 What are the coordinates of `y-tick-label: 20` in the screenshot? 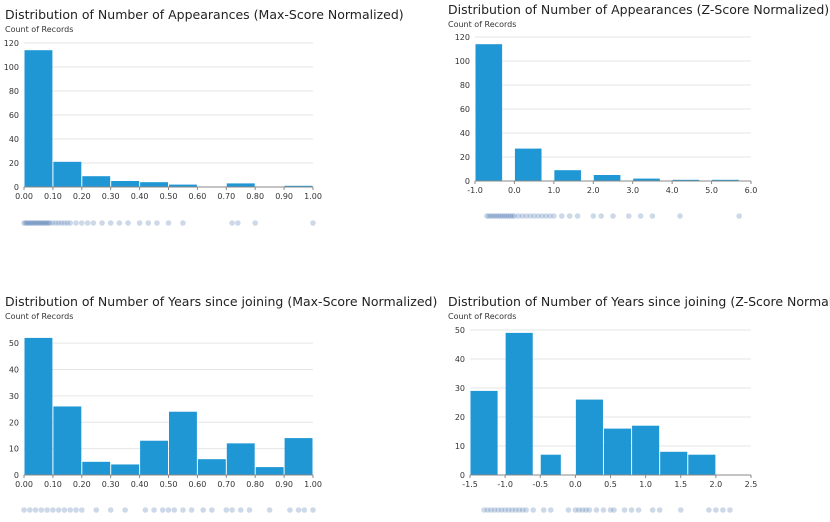 It's located at (465, 157).